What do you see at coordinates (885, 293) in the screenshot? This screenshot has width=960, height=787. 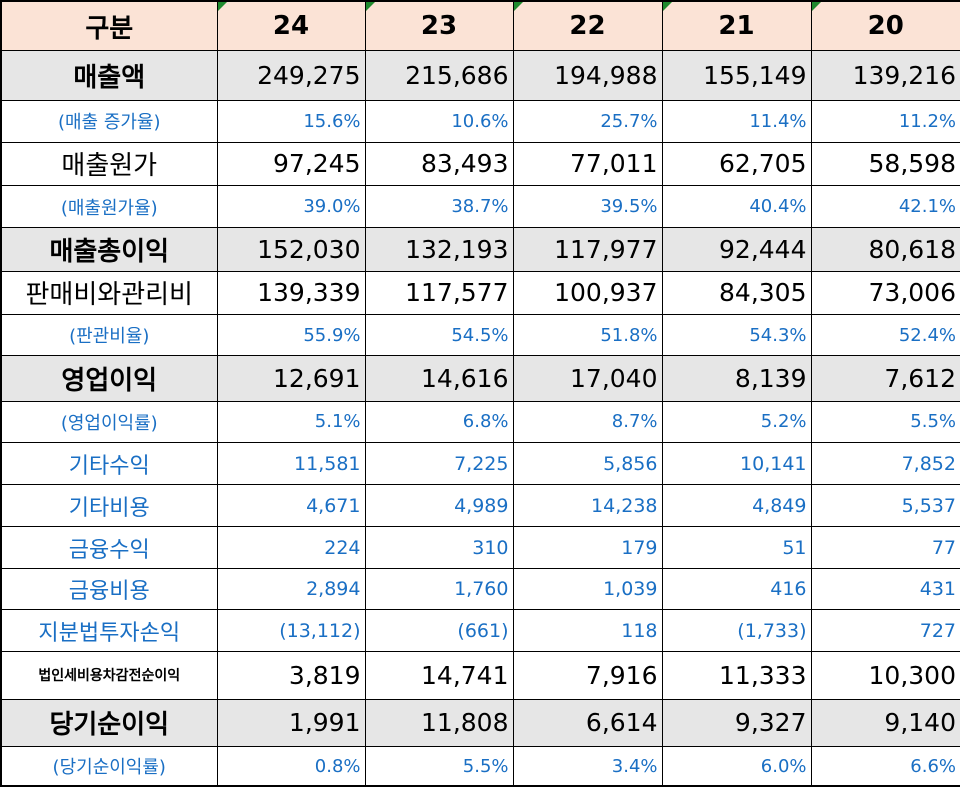 I see `value-cell: 73,006` at bounding box center [885, 293].